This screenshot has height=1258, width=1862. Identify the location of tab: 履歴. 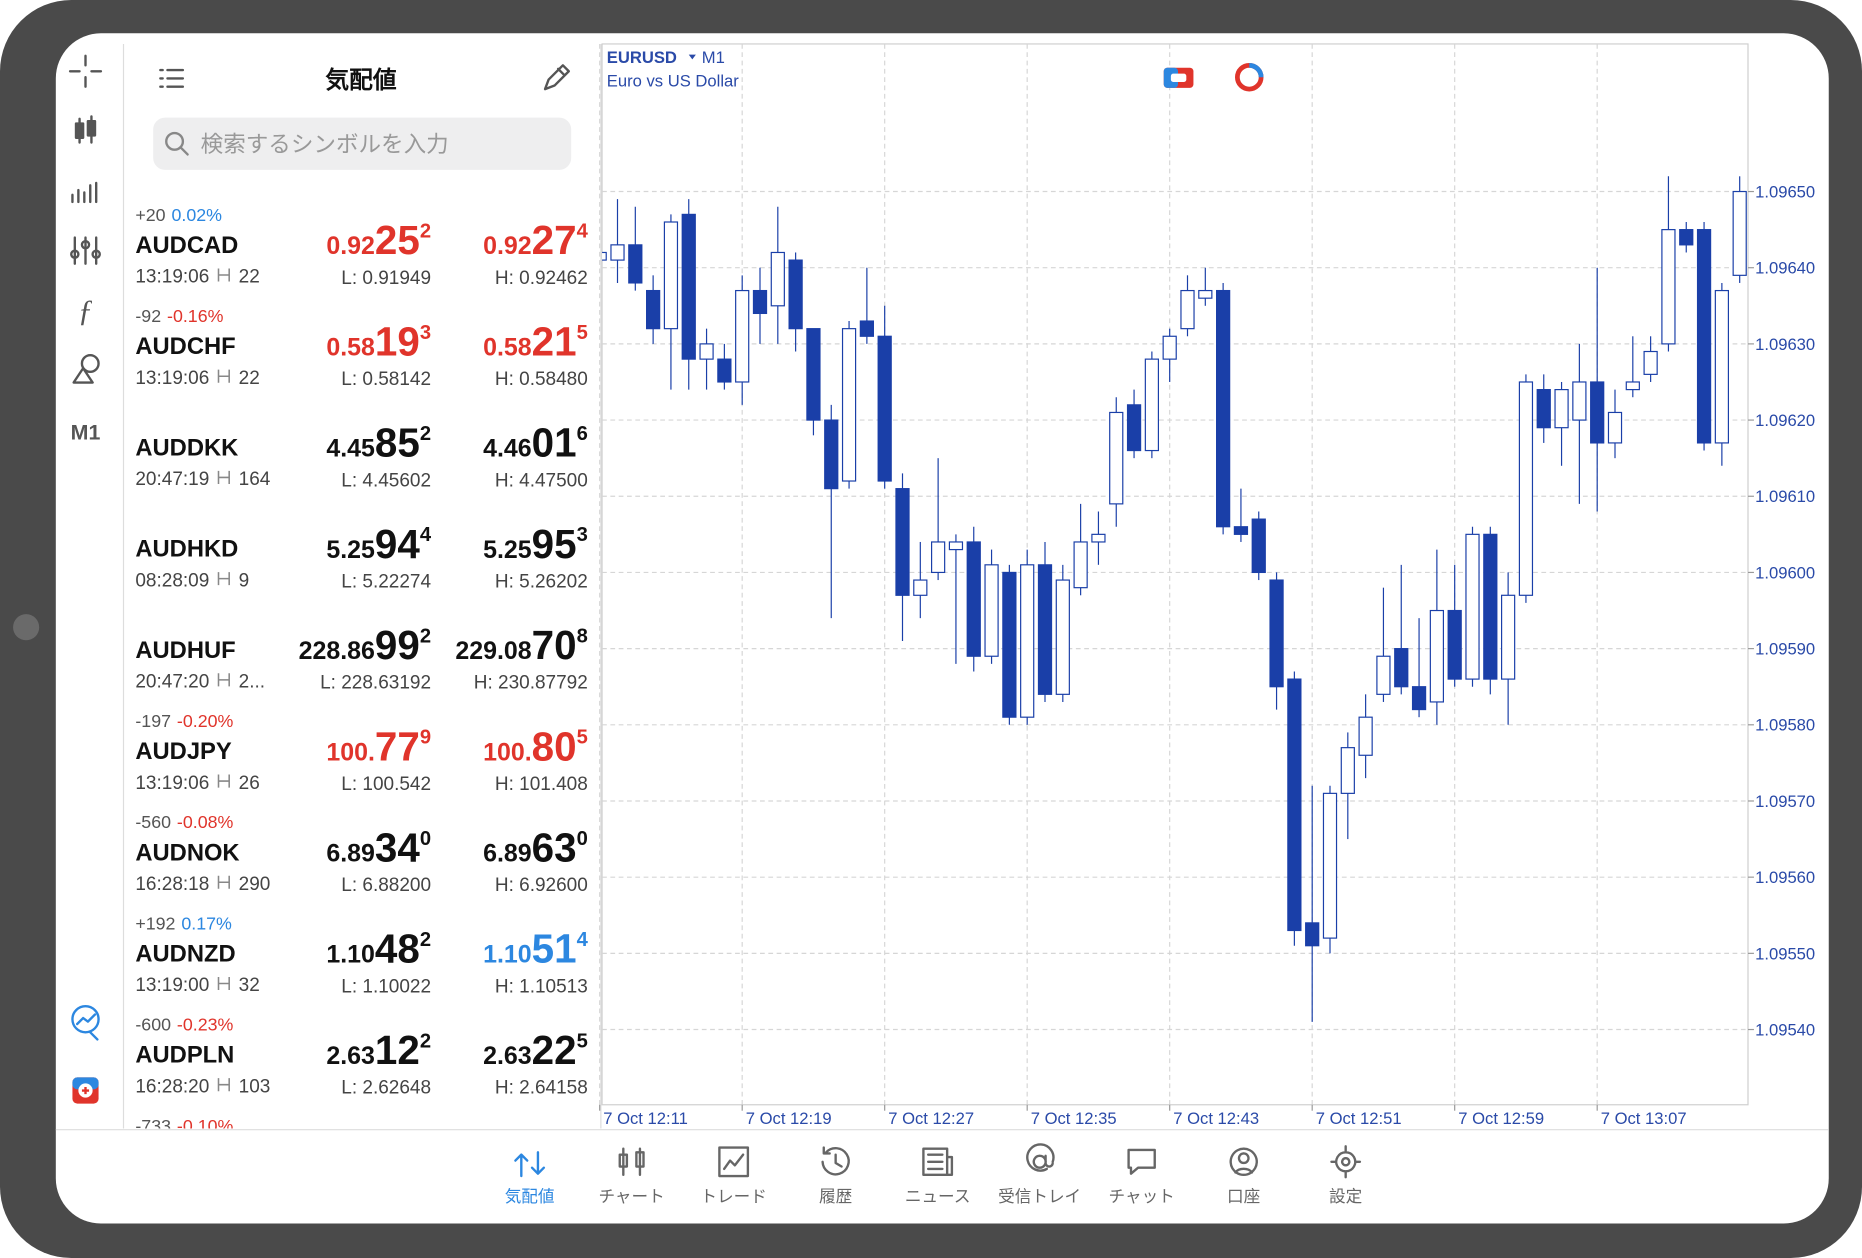
(835, 1176).